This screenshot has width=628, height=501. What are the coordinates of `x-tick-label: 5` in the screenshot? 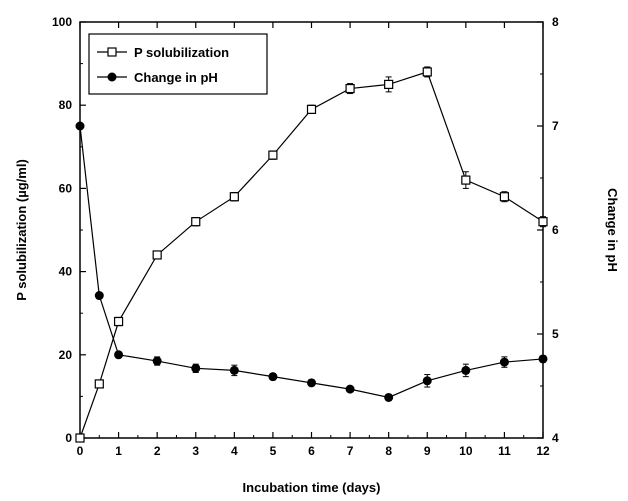 It's located at (273, 451).